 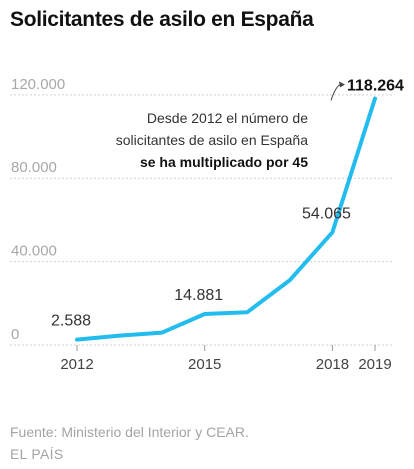 I want to click on data-label: 54.065, so click(x=326, y=213).